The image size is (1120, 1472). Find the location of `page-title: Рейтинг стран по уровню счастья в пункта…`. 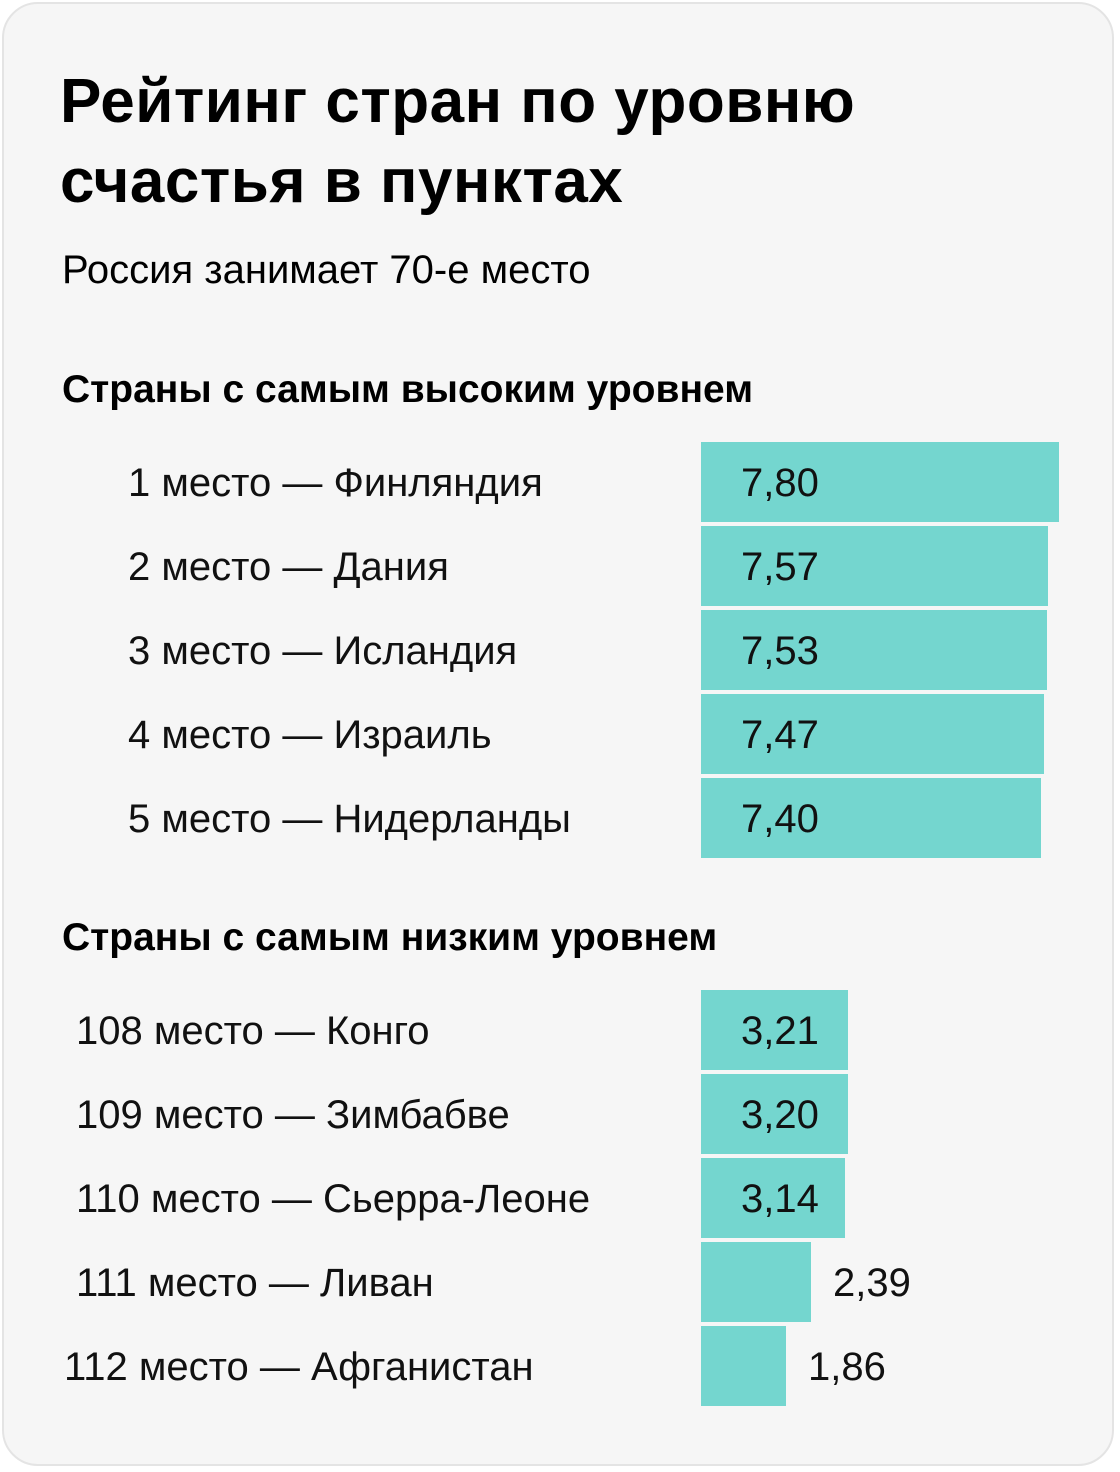

page-title: Рейтинг стран по уровню счастья в пункта… is located at coordinates (458, 141).